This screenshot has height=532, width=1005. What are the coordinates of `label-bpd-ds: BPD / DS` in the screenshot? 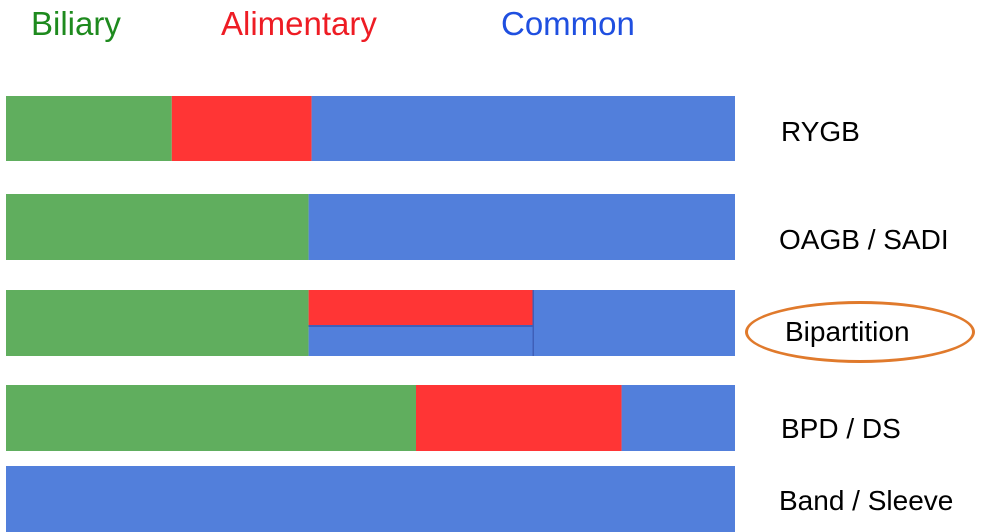 It's located at (841, 428).